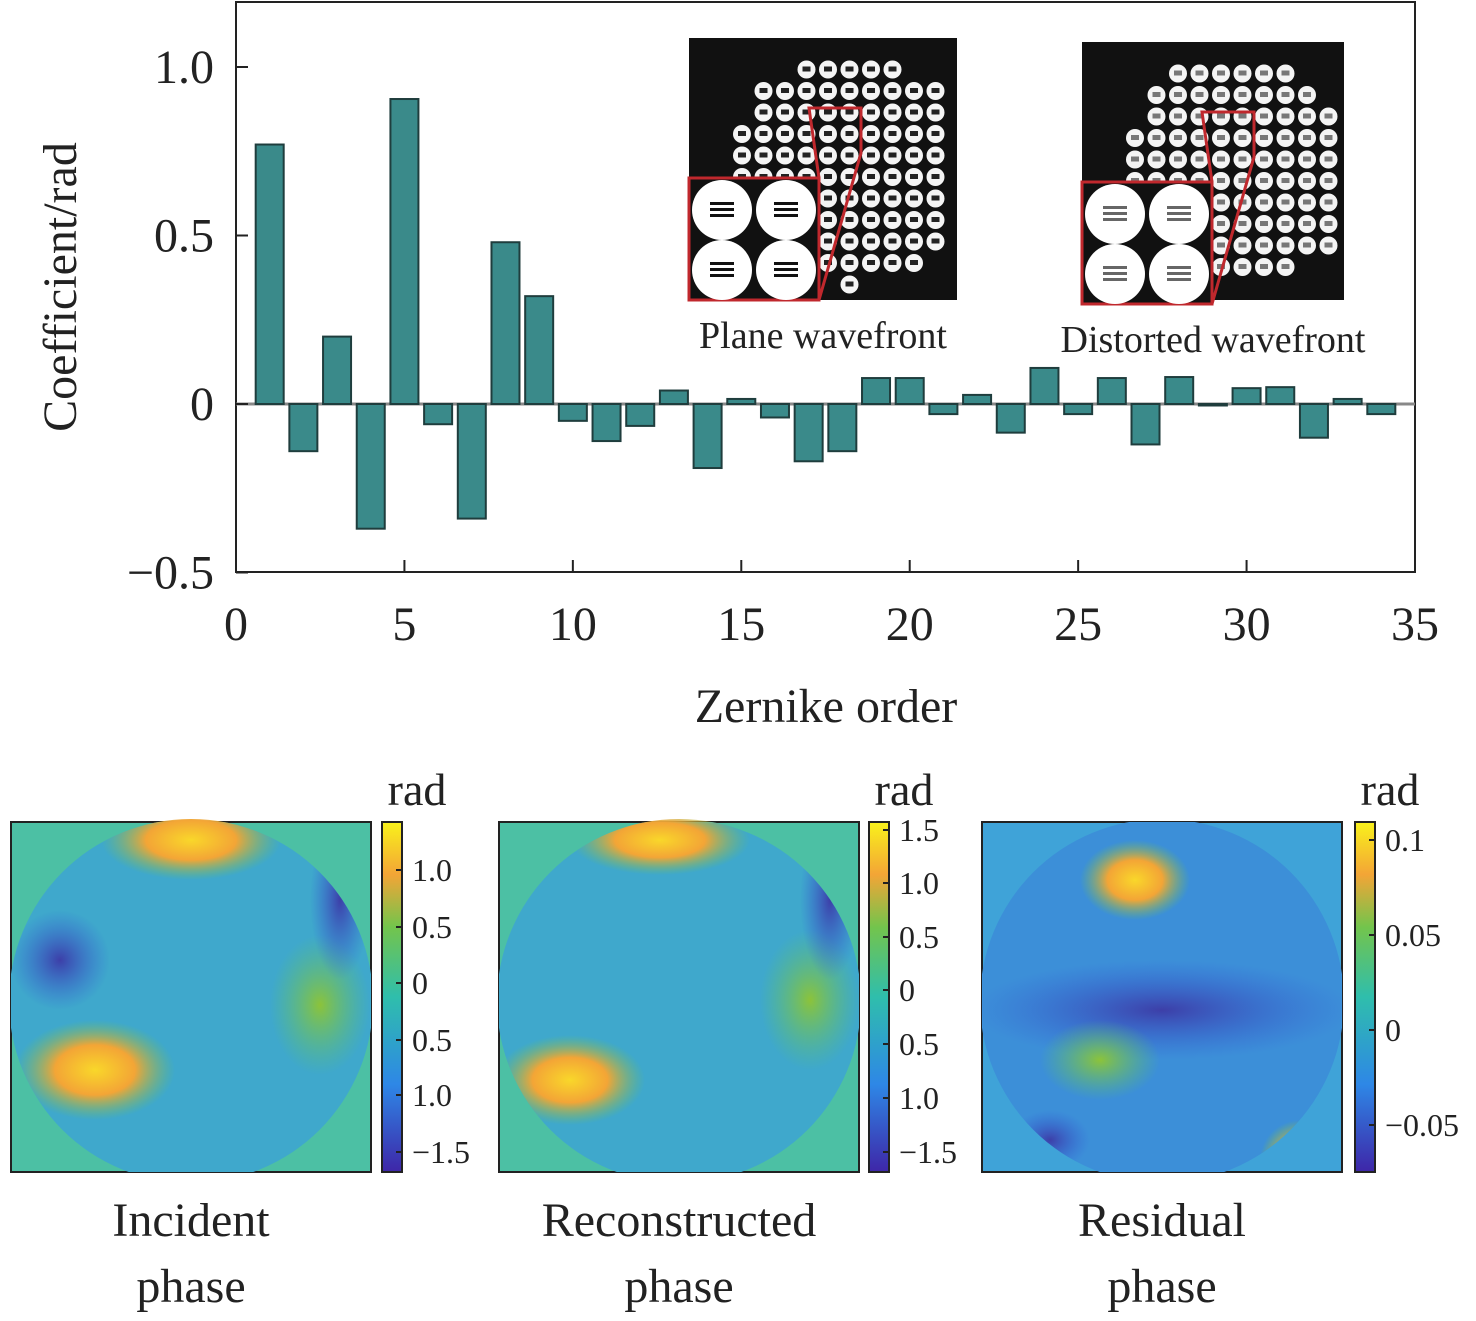 This screenshot has width=1476, height=1321. I want to click on caption-line: Residual, so click(1162, 1220).